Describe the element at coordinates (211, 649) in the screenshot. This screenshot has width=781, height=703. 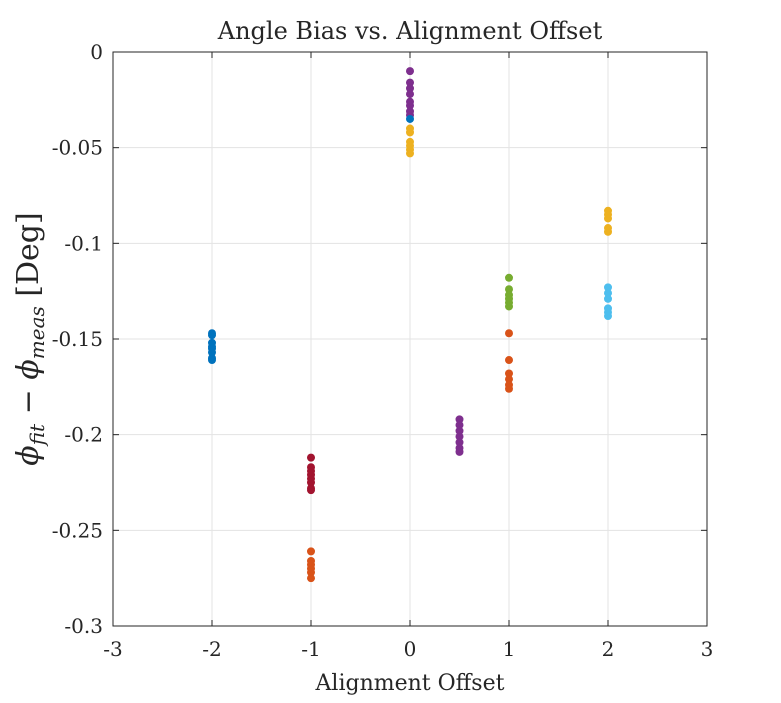
I see `x-tick-label: -2` at that location.